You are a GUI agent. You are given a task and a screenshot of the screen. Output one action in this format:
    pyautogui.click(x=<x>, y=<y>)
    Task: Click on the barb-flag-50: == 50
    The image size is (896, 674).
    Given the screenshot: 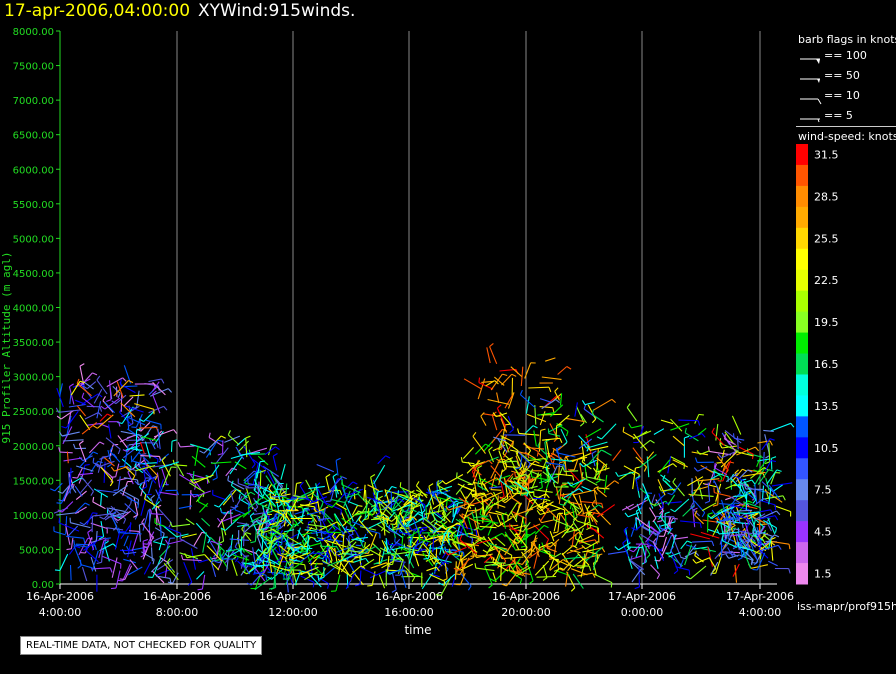 What is the action you would take?
    pyautogui.click(x=846, y=76)
    